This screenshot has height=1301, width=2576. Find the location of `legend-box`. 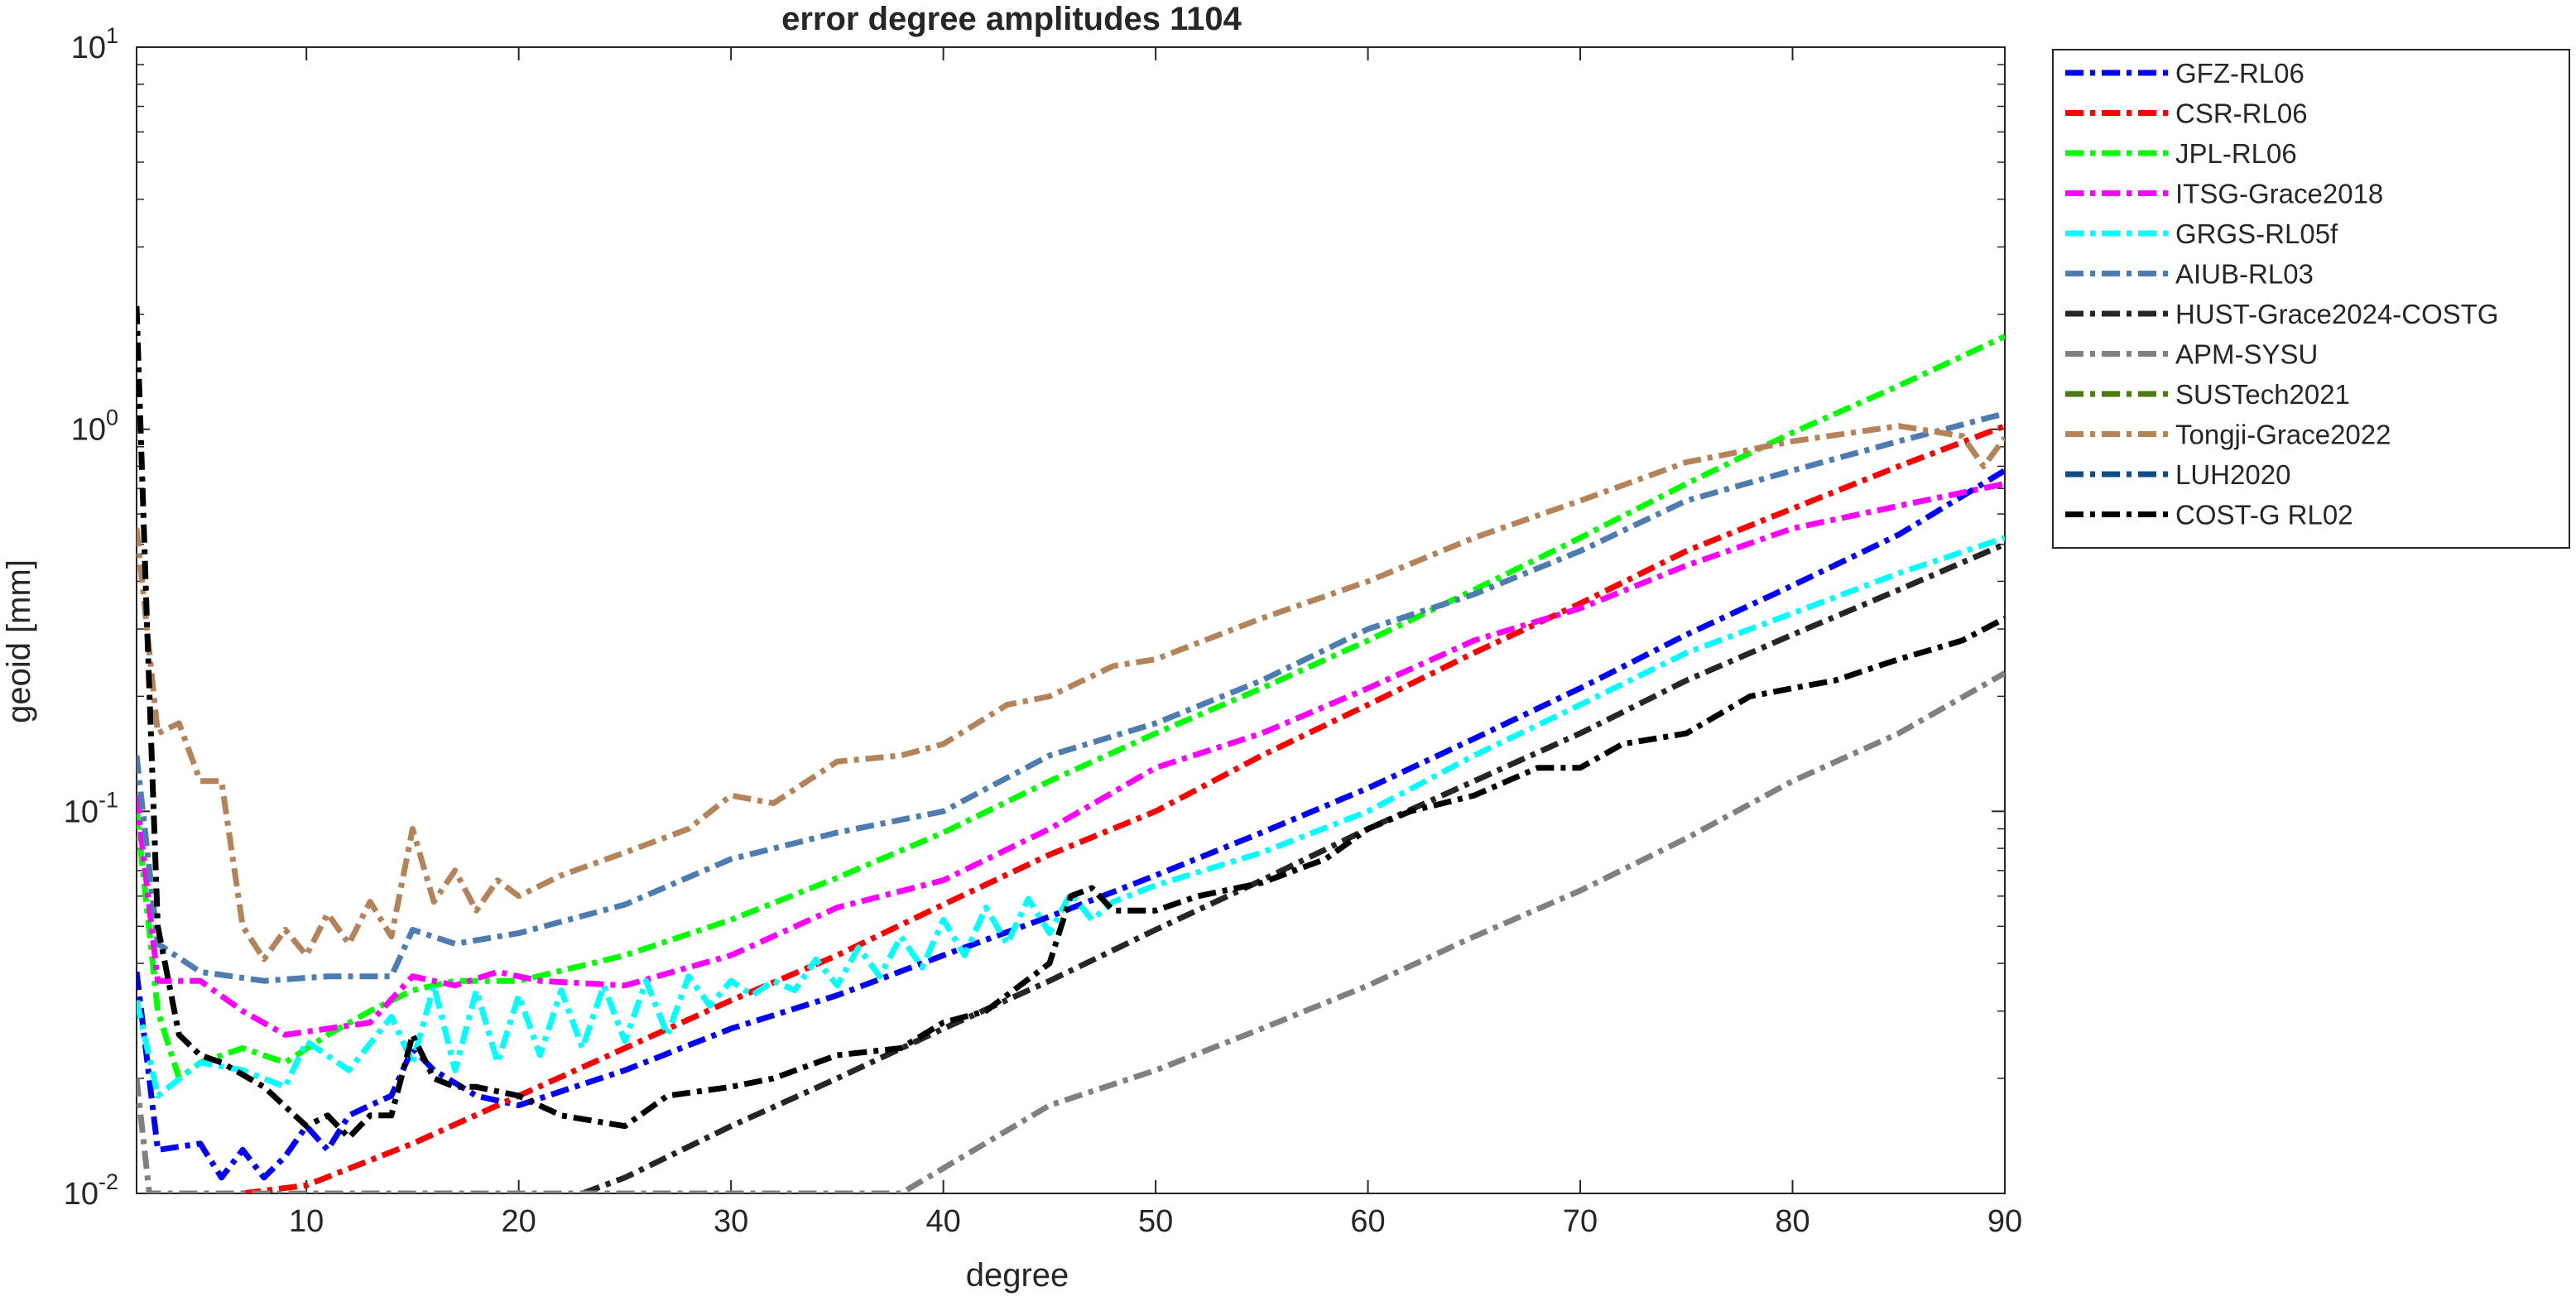

legend-box is located at coordinates (2311, 299).